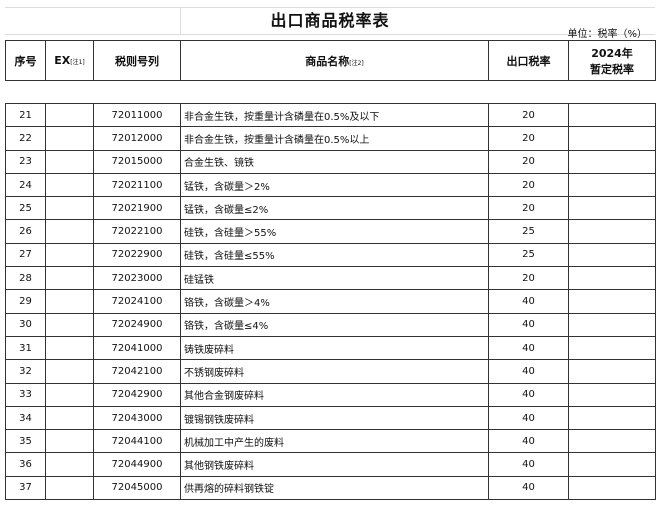  I want to click on cell-seq: 33, so click(25, 394).